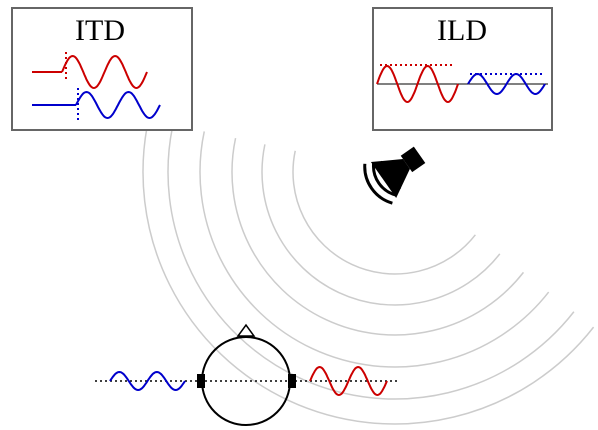  Describe the element at coordinates (382, 182) in the screenshot. I see `speaker-waves` at that location.